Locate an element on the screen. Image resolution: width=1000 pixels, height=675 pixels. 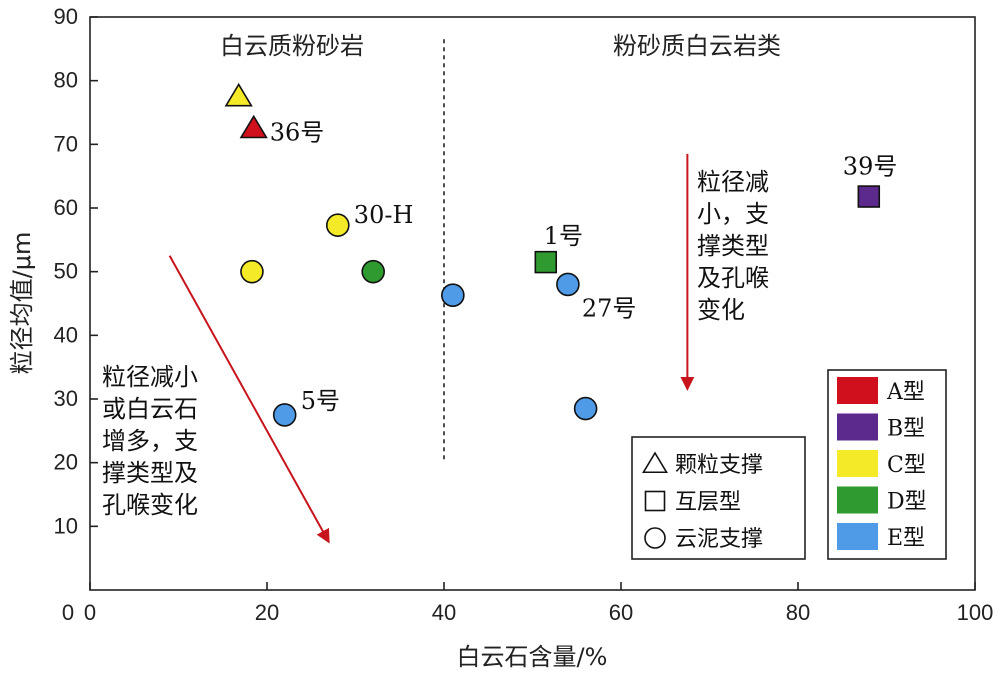
color-legend-label: B型 is located at coordinates (906, 429).